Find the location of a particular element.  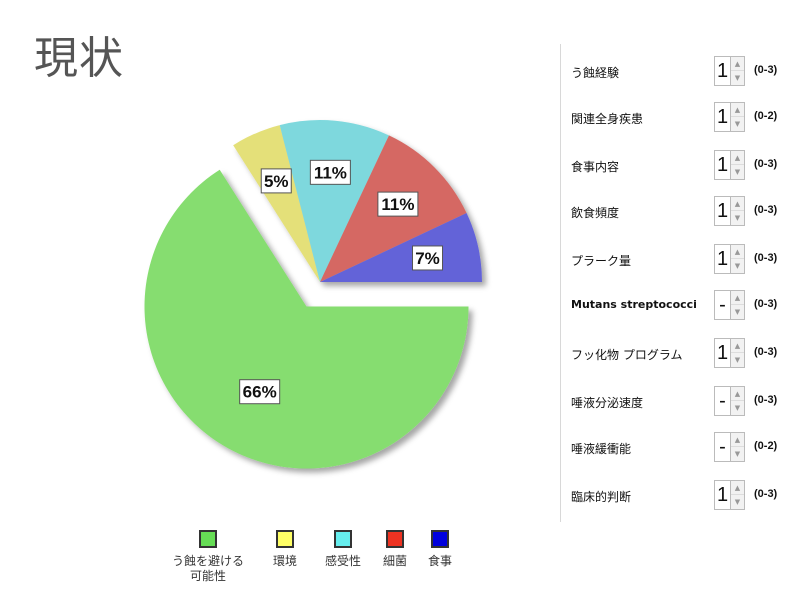

pie-data-label: 7% is located at coordinates (428, 258).